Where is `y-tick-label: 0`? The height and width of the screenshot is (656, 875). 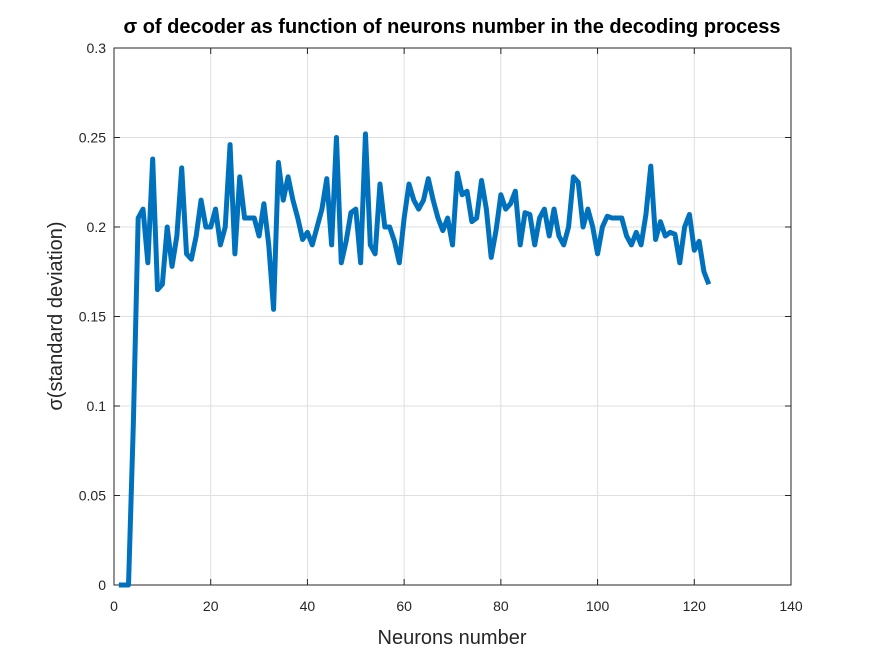 y-tick-label: 0 is located at coordinates (102, 585).